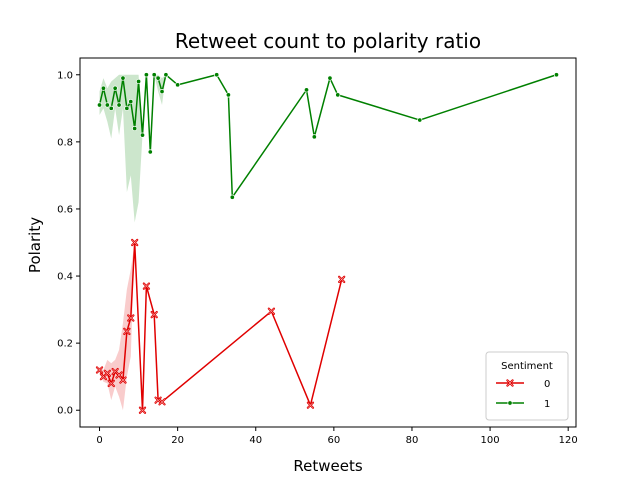 The height and width of the screenshot is (480, 640). I want to click on y-tick-label: 0.6, so click(65, 209).